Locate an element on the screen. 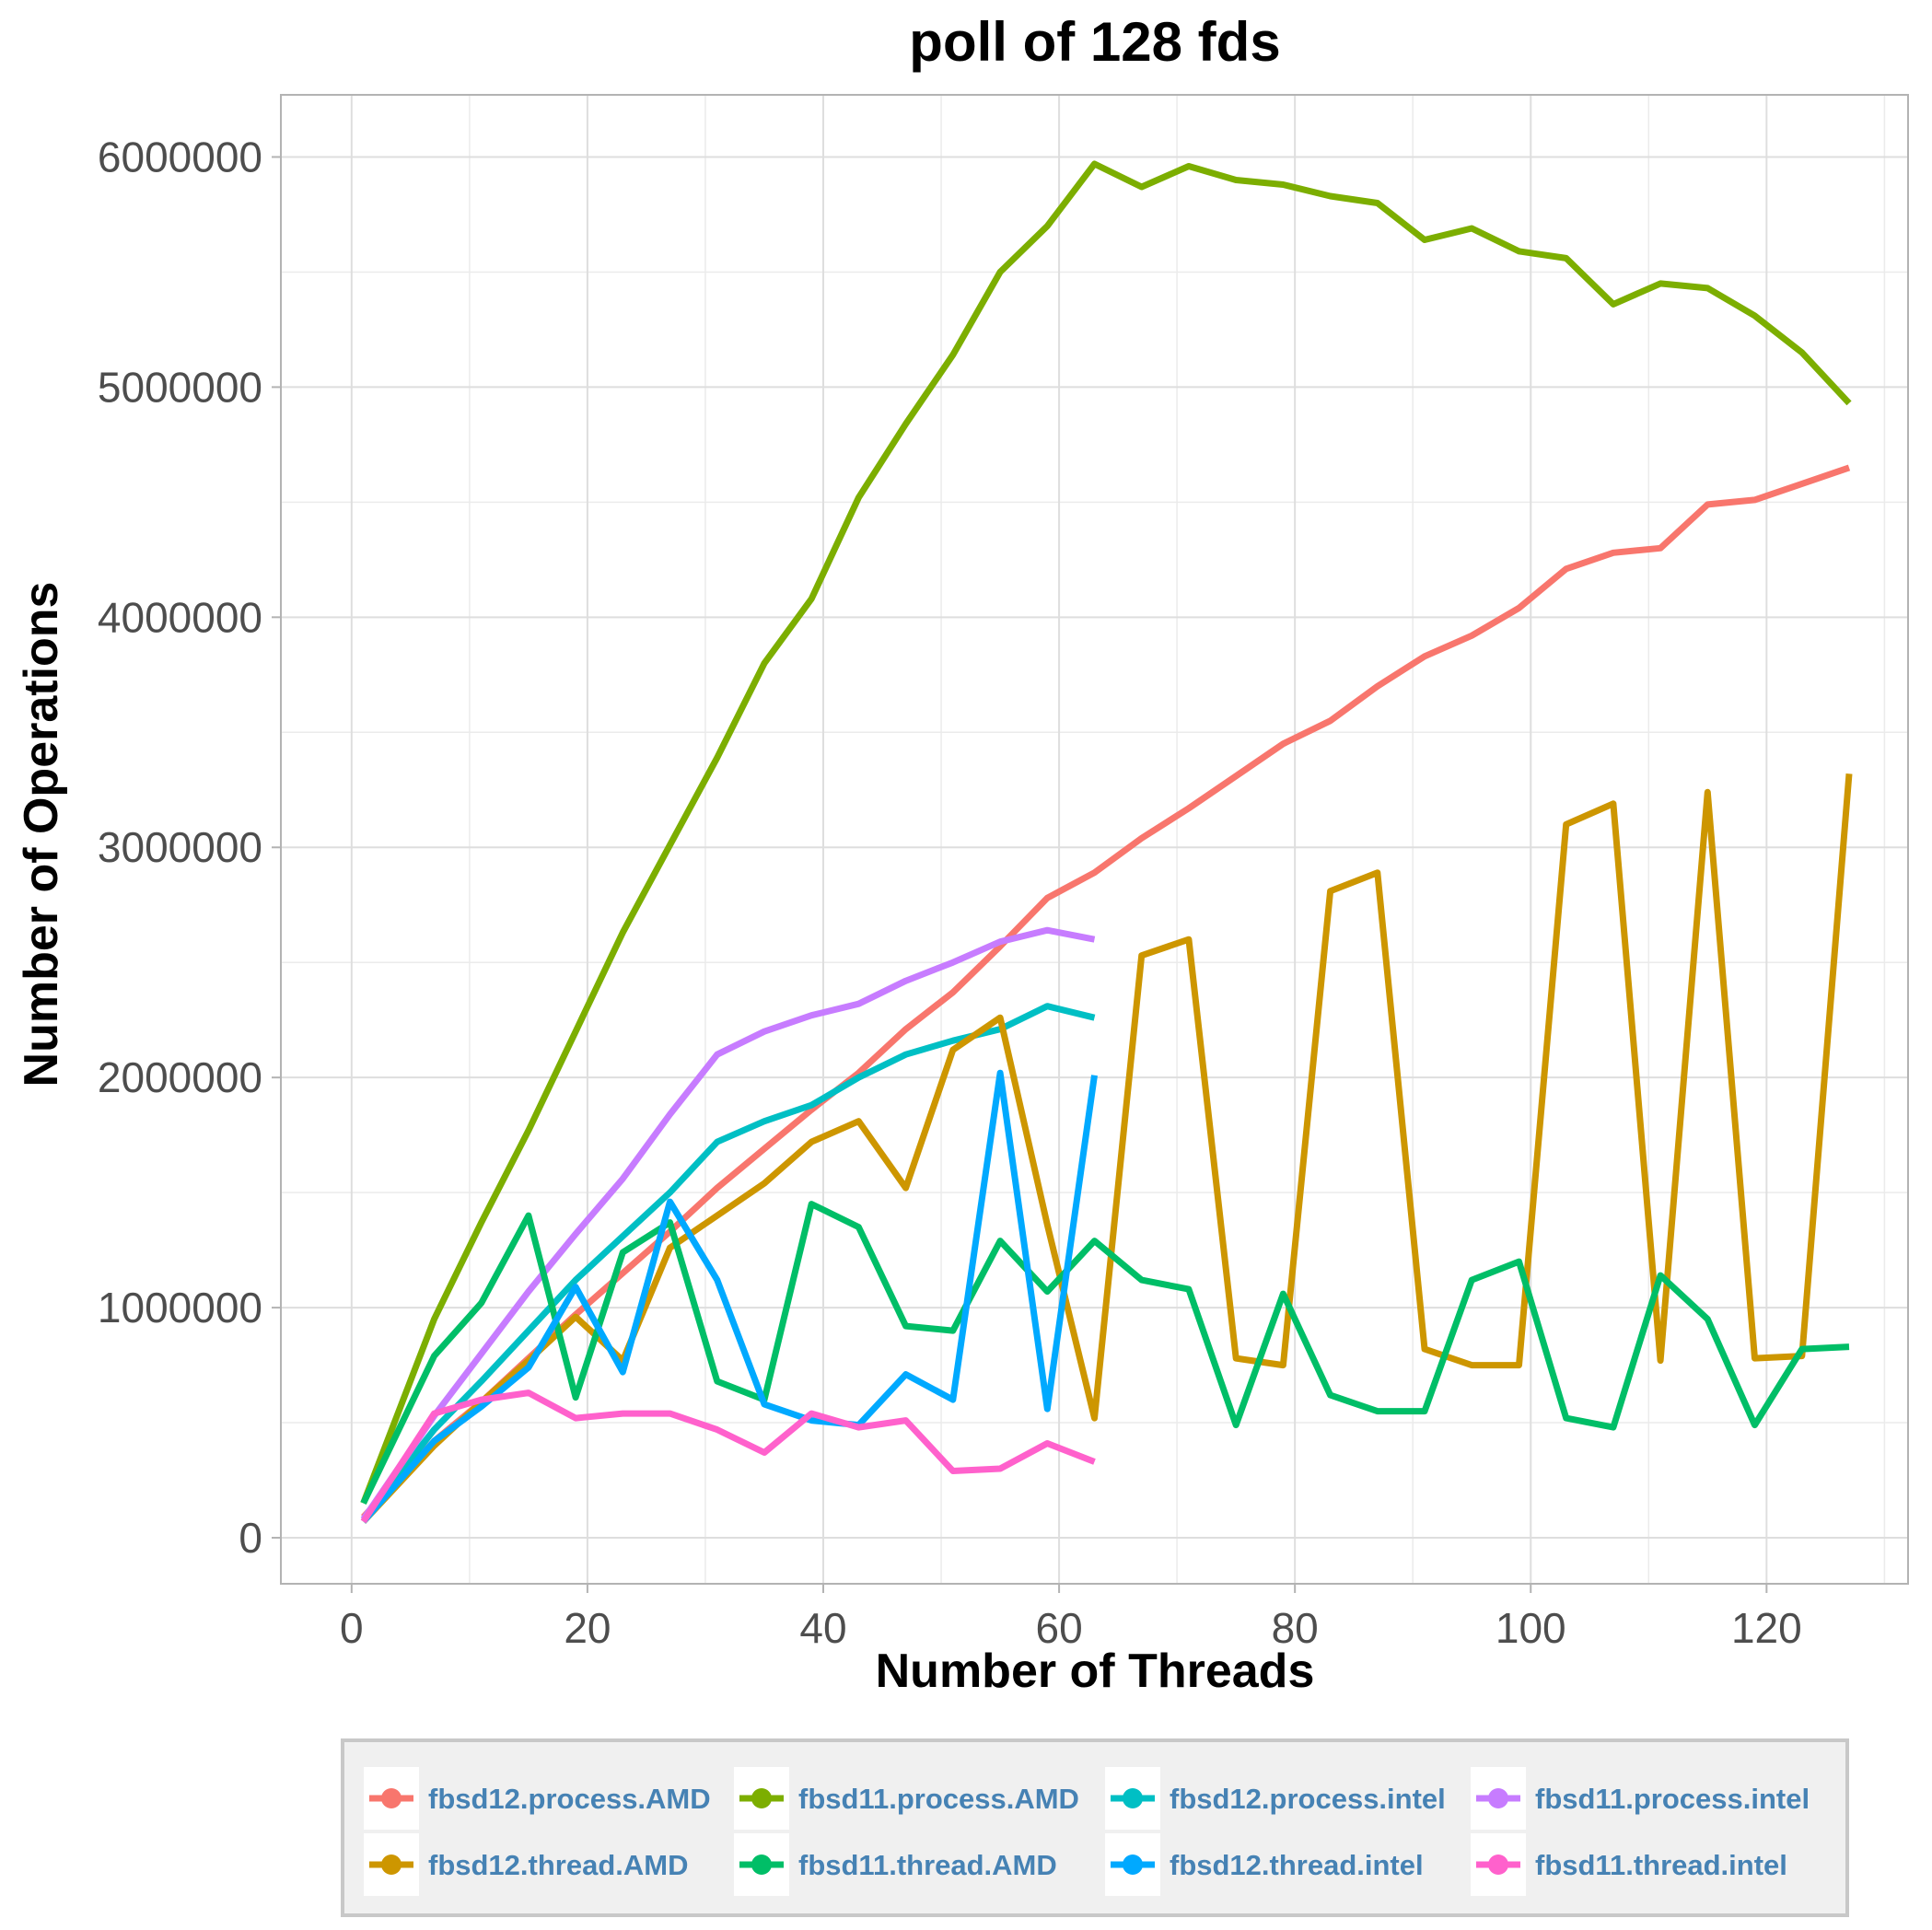 The image size is (1932, 1930). x-axis-title: Number of Threads is located at coordinates (1095, 1671).